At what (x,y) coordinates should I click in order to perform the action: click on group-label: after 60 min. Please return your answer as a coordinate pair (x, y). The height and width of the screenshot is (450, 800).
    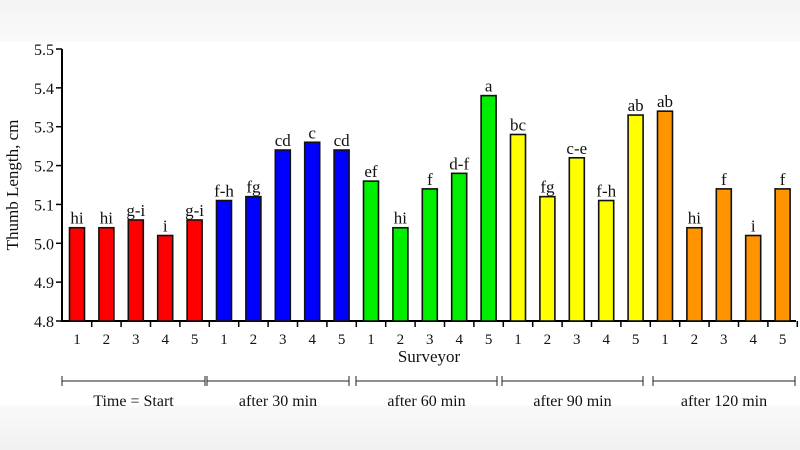
    Looking at the image, I should click on (426, 401).